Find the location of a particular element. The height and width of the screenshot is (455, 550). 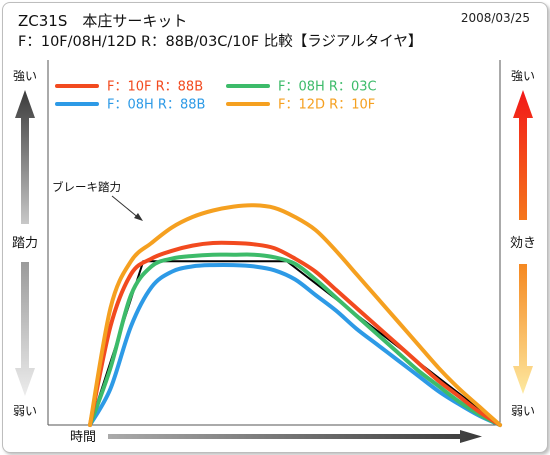

chart-title: ZC31S 本庄サーキット is located at coordinates (102, 21).